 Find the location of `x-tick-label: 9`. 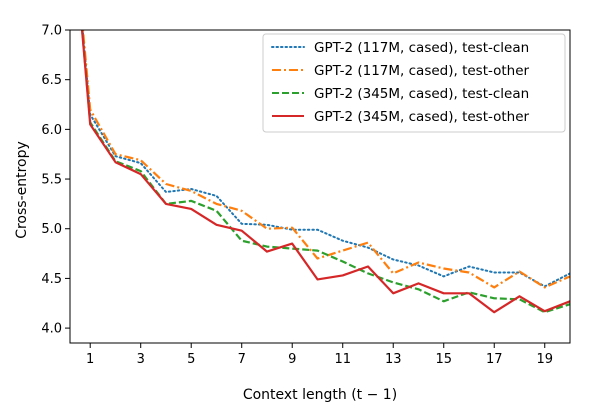

x-tick-label: 9 is located at coordinates (292, 359).